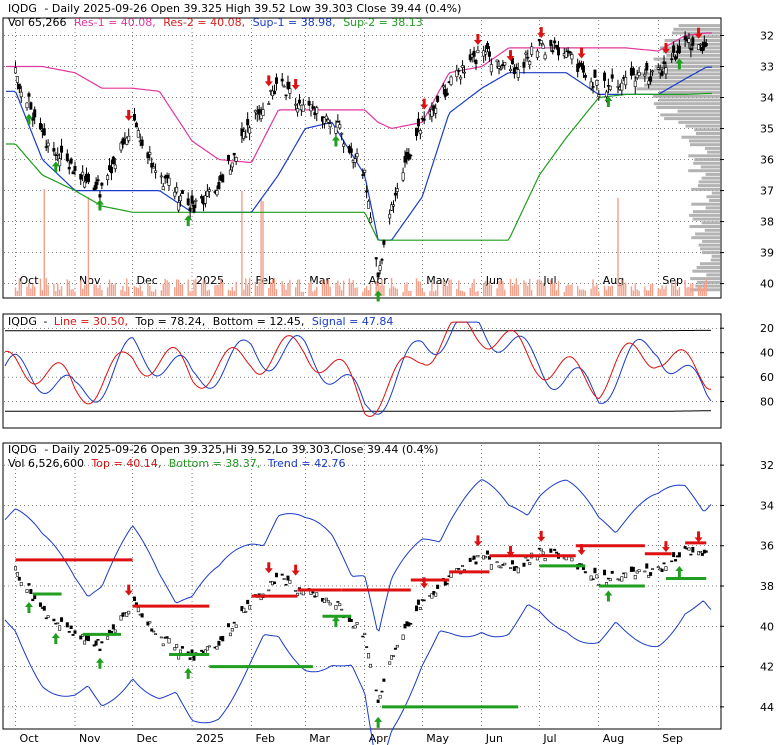 This screenshot has height=745, width=780. I want to click on p3-month-label: Dec, so click(147, 738).